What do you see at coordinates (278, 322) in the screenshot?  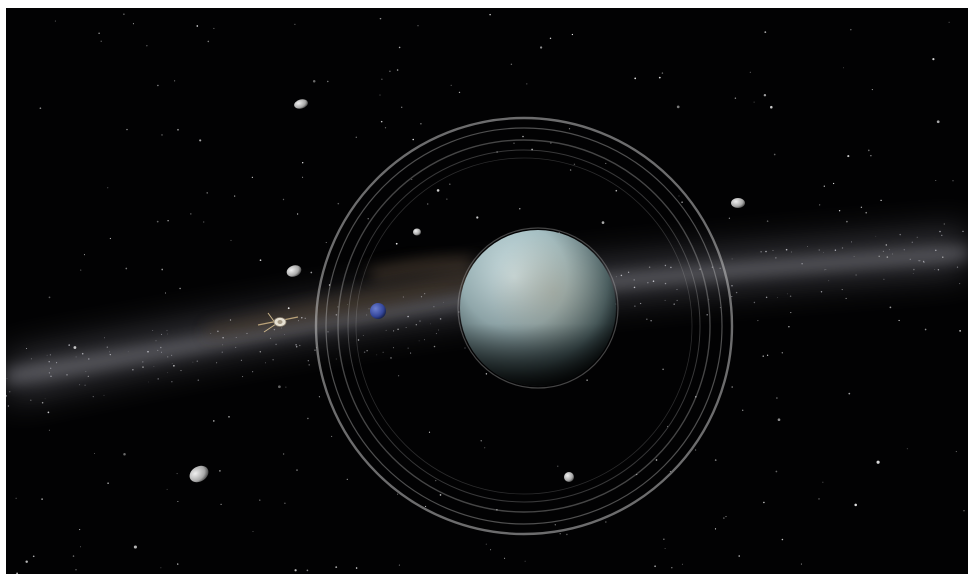 I see `spacecraft-icon` at bounding box center [278, 322].